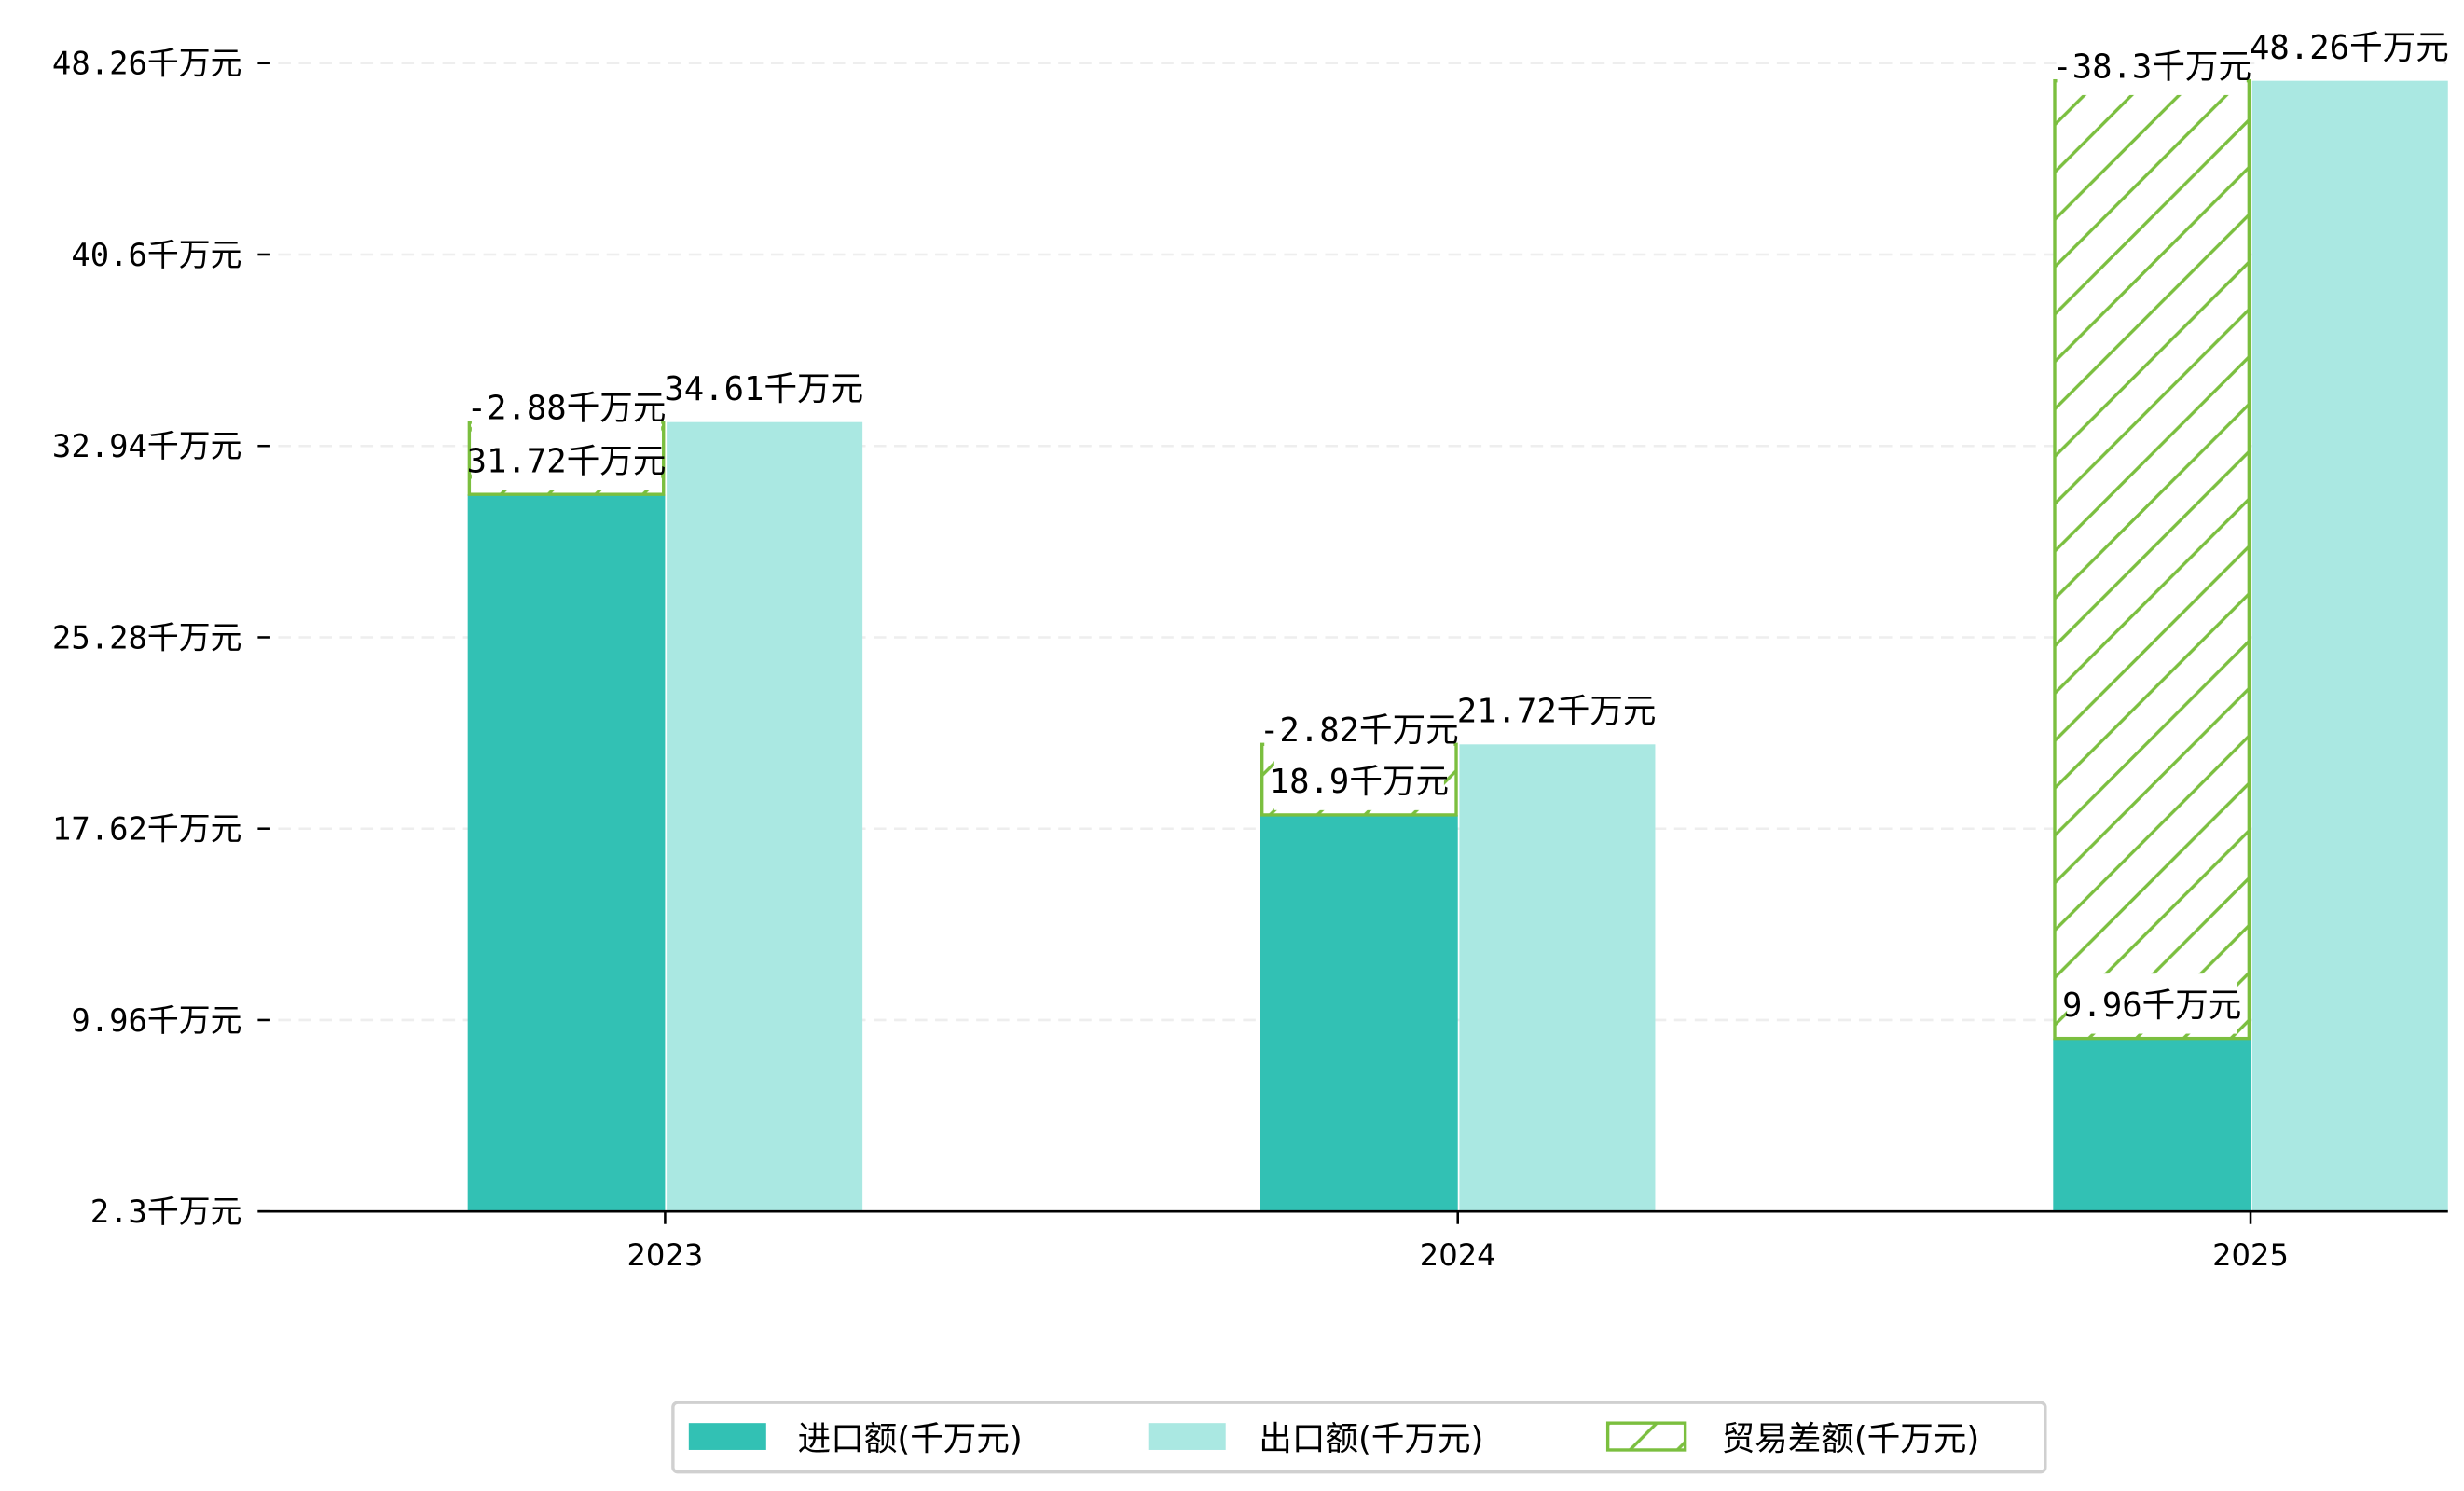  I want to click on data-label: 31.72千万元, so click(567, 461).